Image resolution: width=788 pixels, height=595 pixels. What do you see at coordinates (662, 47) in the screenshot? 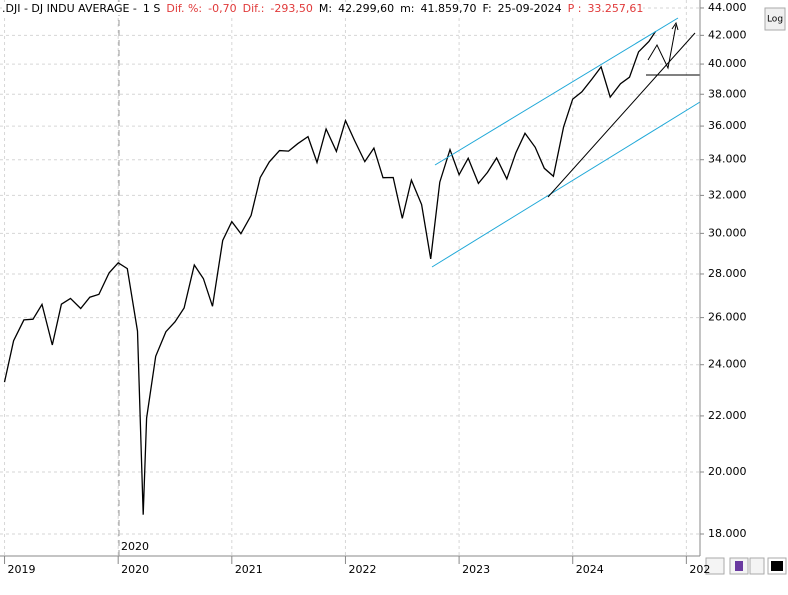
I see `projection-arrow` at bounding box center [662, 47].